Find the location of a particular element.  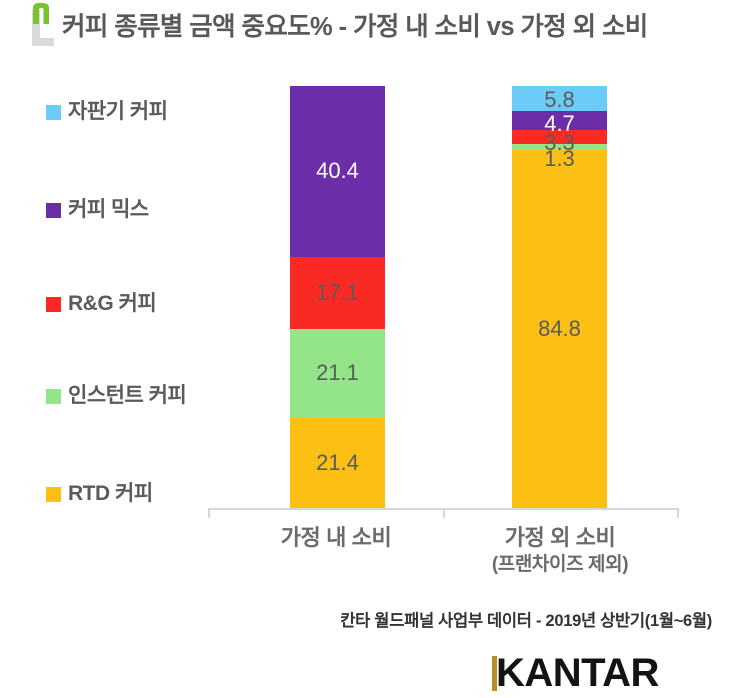

category-label: 가정 외 소비 is located at coordinates (560, 537).